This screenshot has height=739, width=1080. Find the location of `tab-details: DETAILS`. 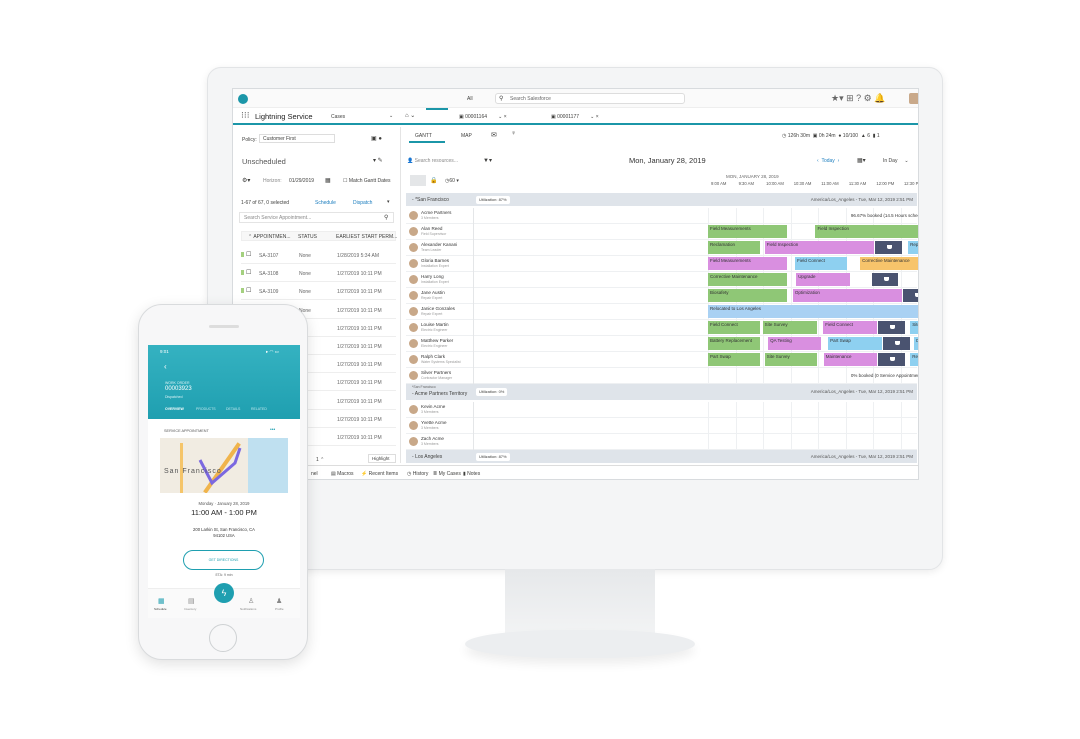

tab-details: DETAILS is located at coordinates (233, 409).